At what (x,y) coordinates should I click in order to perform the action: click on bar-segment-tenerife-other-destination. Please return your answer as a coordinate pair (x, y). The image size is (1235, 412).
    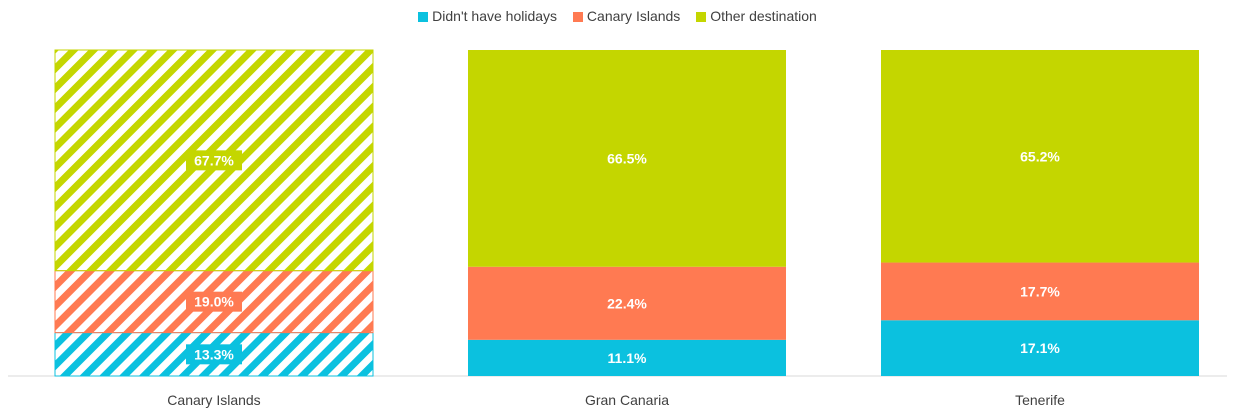
    Looking at the image, I should click on (1040, 156).